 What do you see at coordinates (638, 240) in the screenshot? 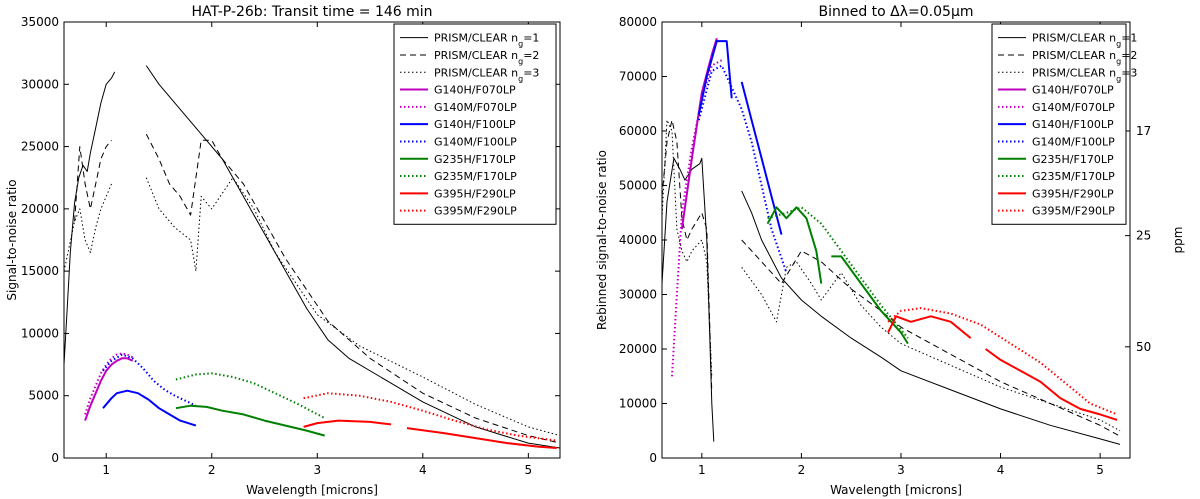
I see `y-tick-label: 40000` at bounding box center [638, 240].